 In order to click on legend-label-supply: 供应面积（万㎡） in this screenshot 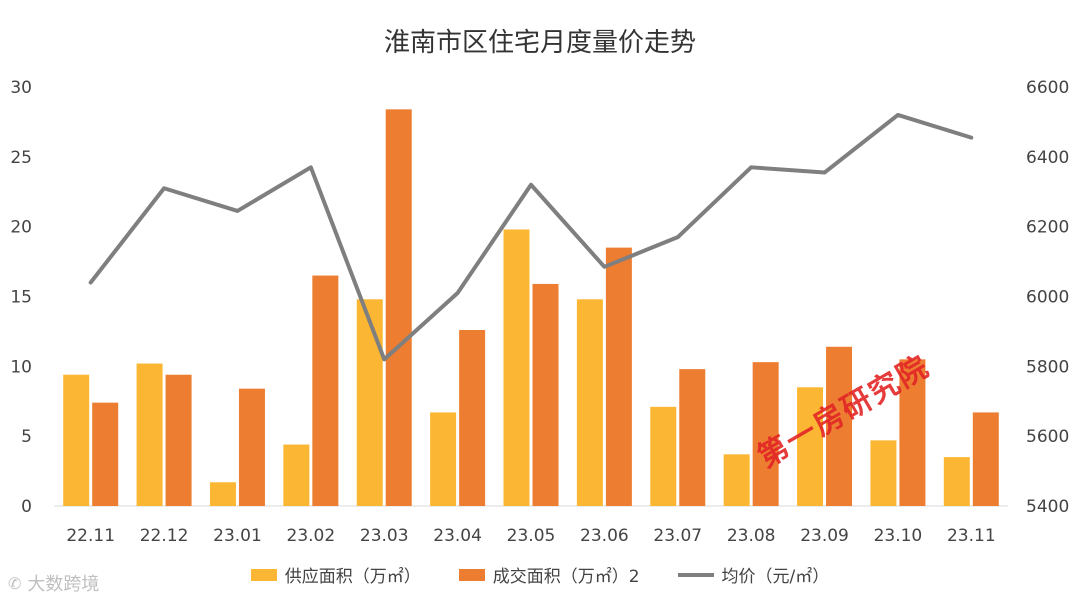, I will do `click(352, 577)`.